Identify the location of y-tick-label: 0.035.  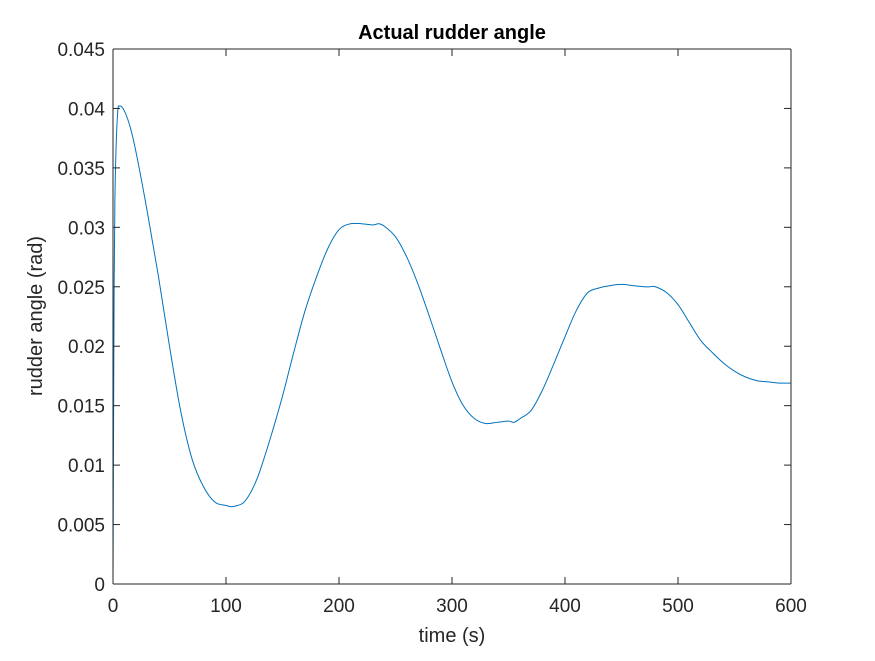
(81, 169).